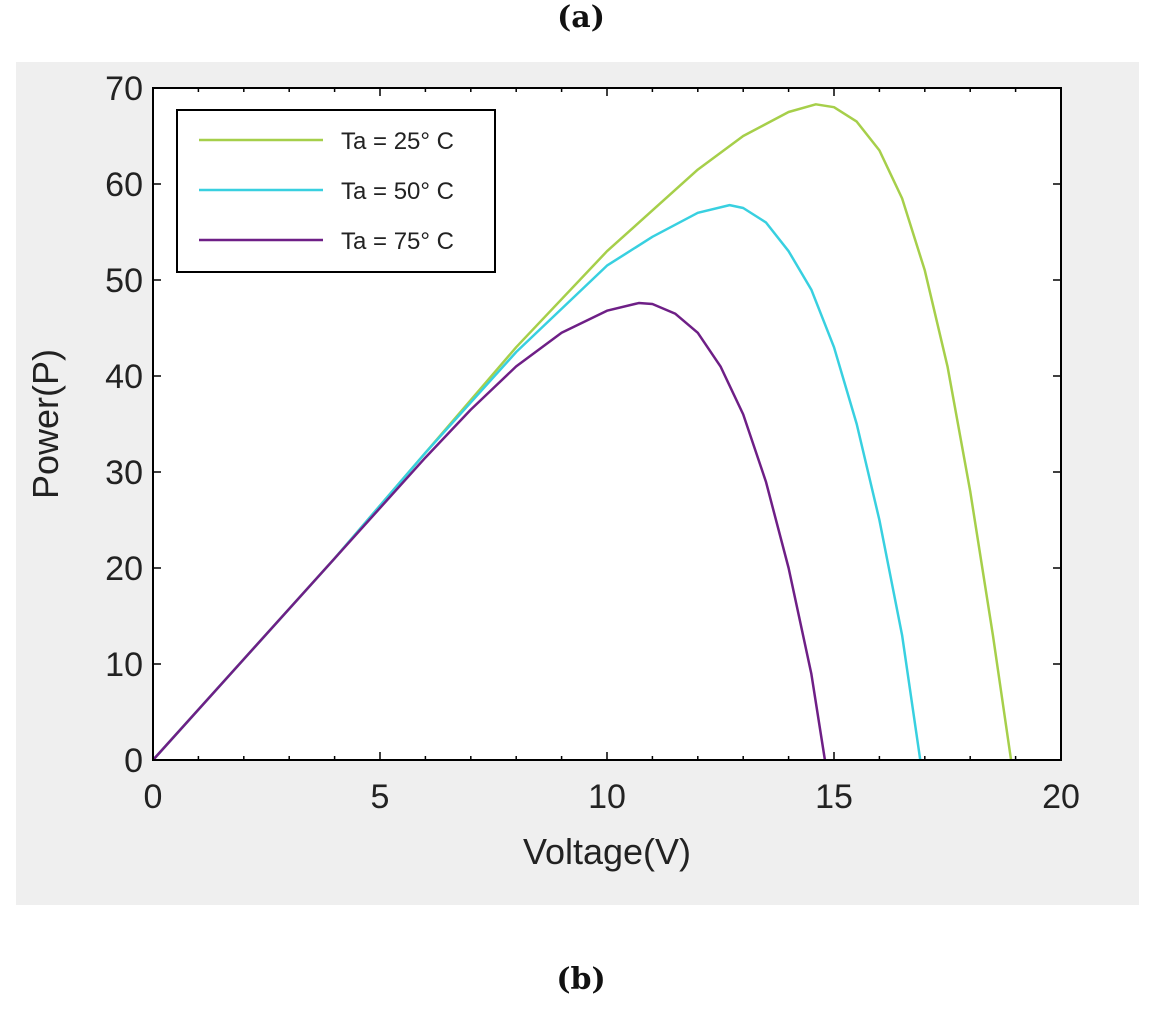 The width and height of the screenshot is (1162, 1016). I want to click on figure-caption-b: (b), so click(581, 979).